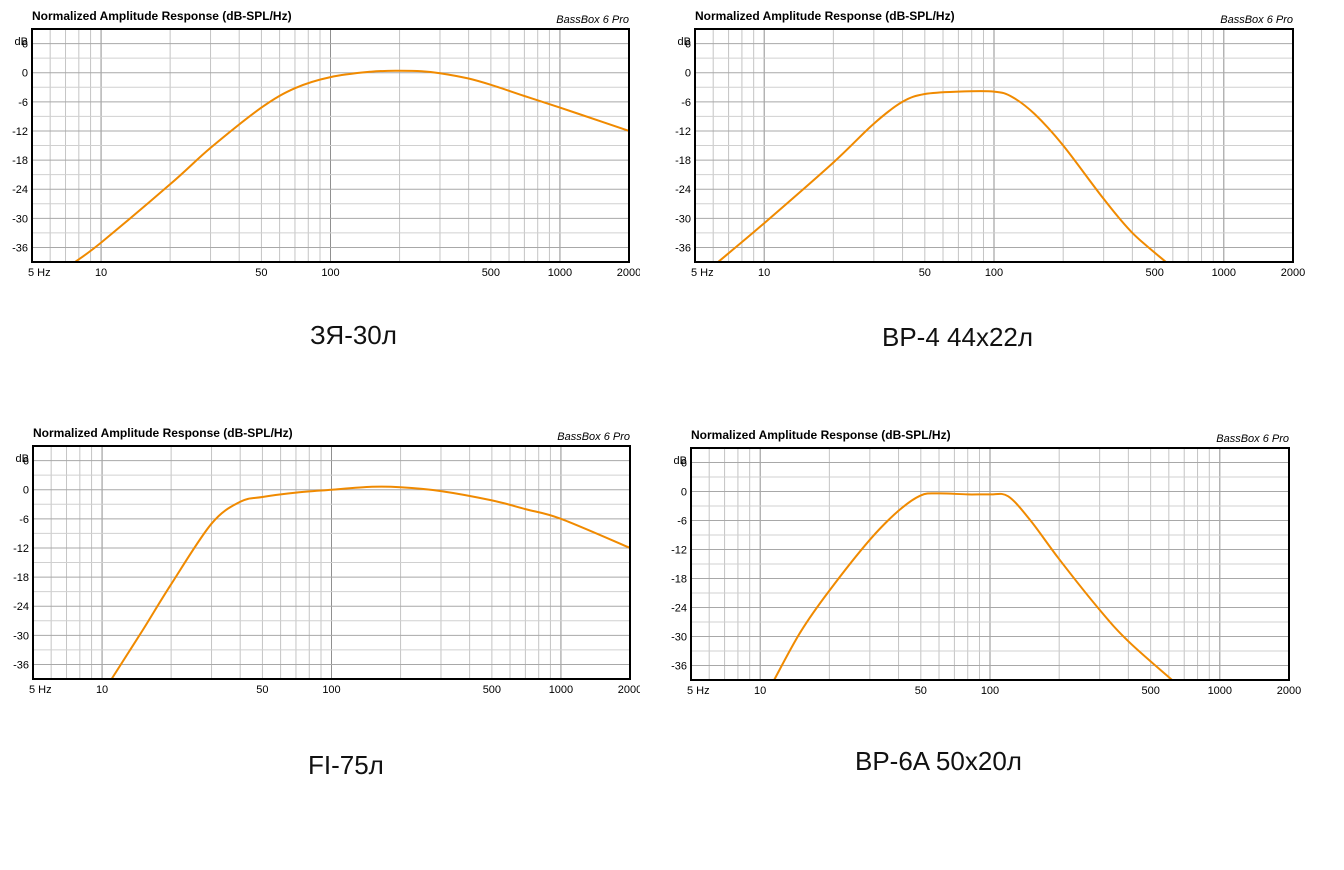  I want to click on chart-caption: ЗЯ-30л, so click(353, 335).